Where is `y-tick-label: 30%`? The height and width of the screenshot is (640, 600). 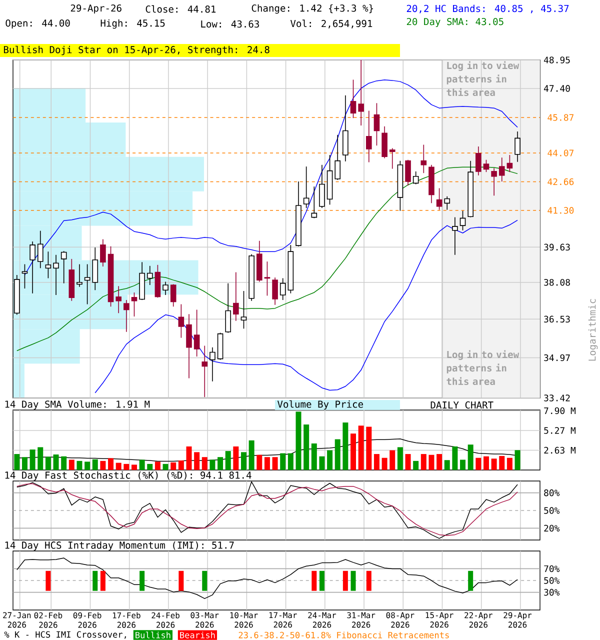
y-tick-label: 30% is located at coordinates (552, 592).